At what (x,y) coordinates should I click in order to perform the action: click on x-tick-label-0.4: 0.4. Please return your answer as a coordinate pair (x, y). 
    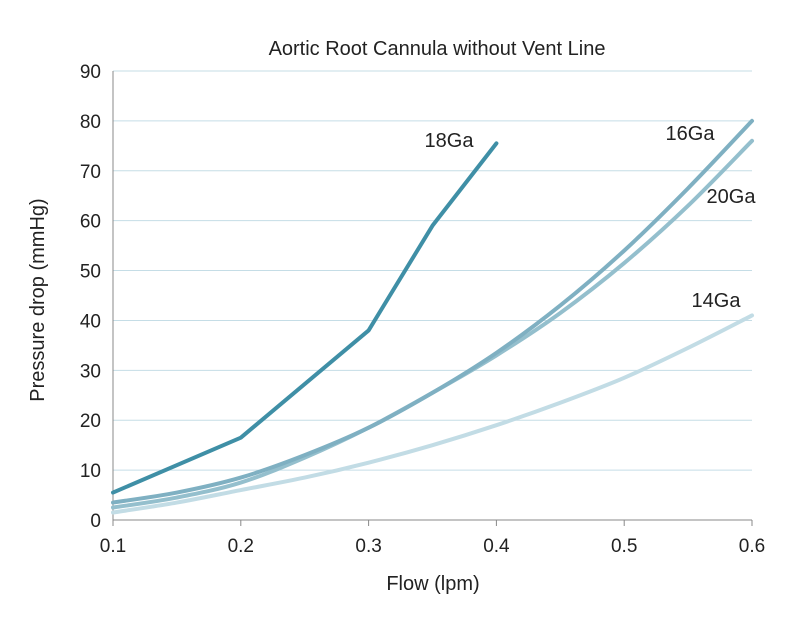
    Looking at the image, I should click on (496, 546).